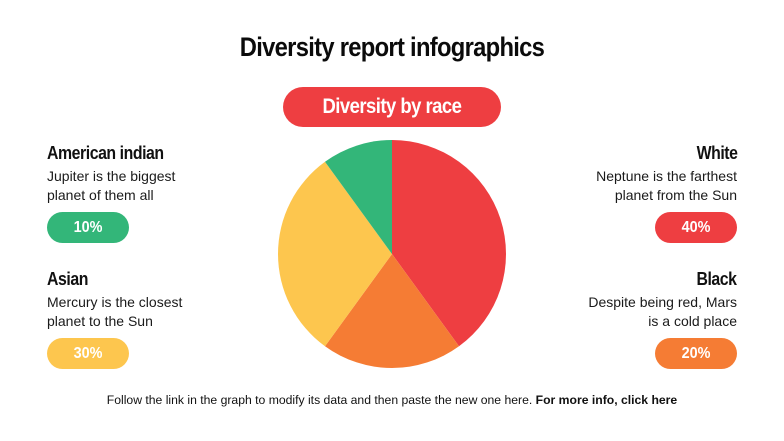 This screenshot has height=441, width=784. I want to click on chart-title: Diversity by race, so click(392, 106).